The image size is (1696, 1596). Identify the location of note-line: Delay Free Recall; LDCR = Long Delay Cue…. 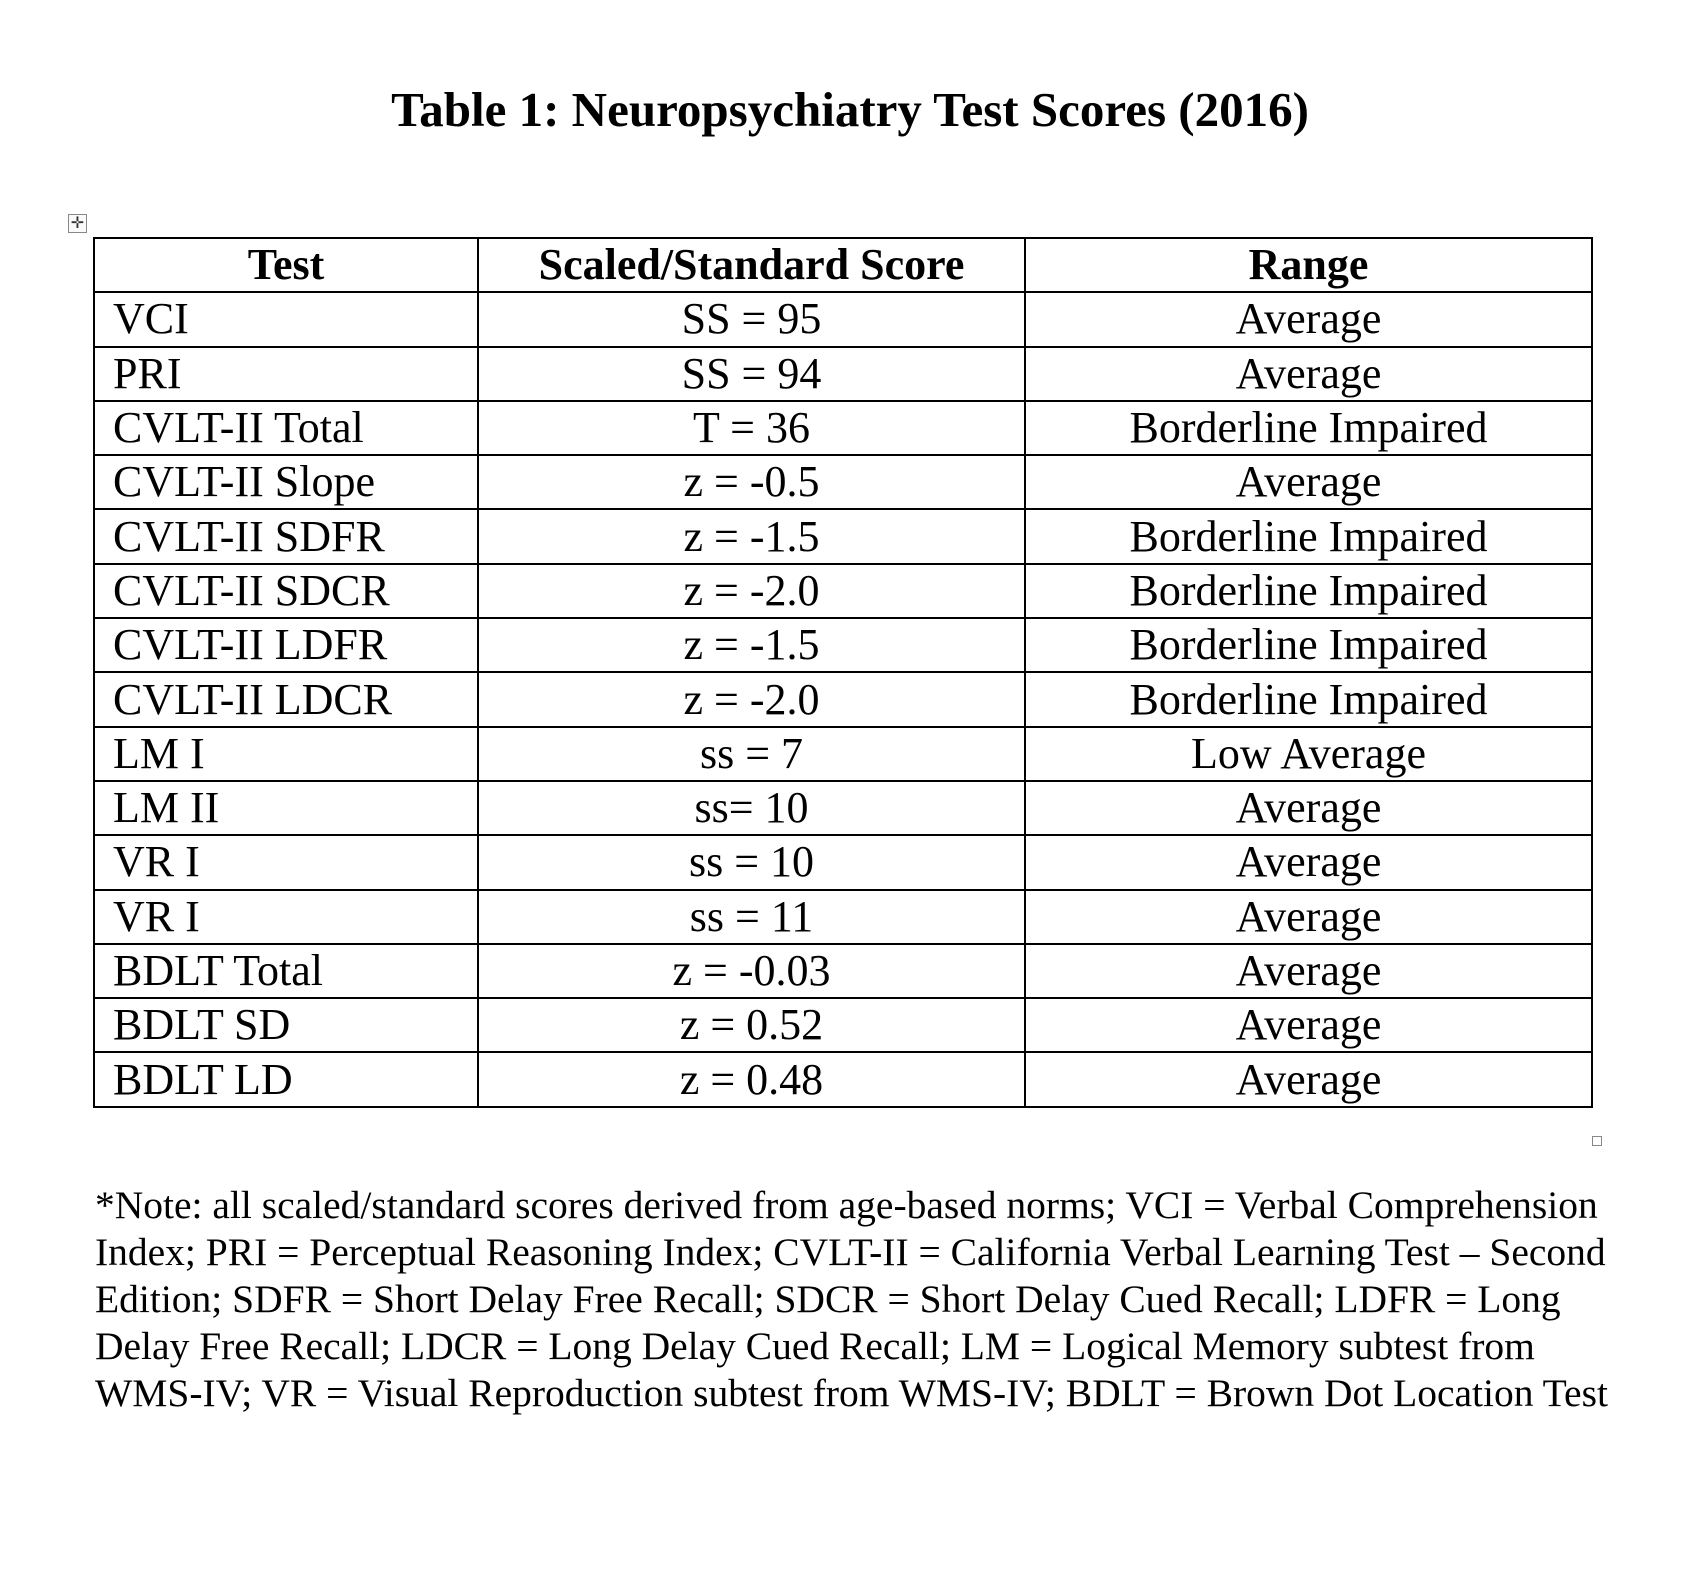
(815, 1346).